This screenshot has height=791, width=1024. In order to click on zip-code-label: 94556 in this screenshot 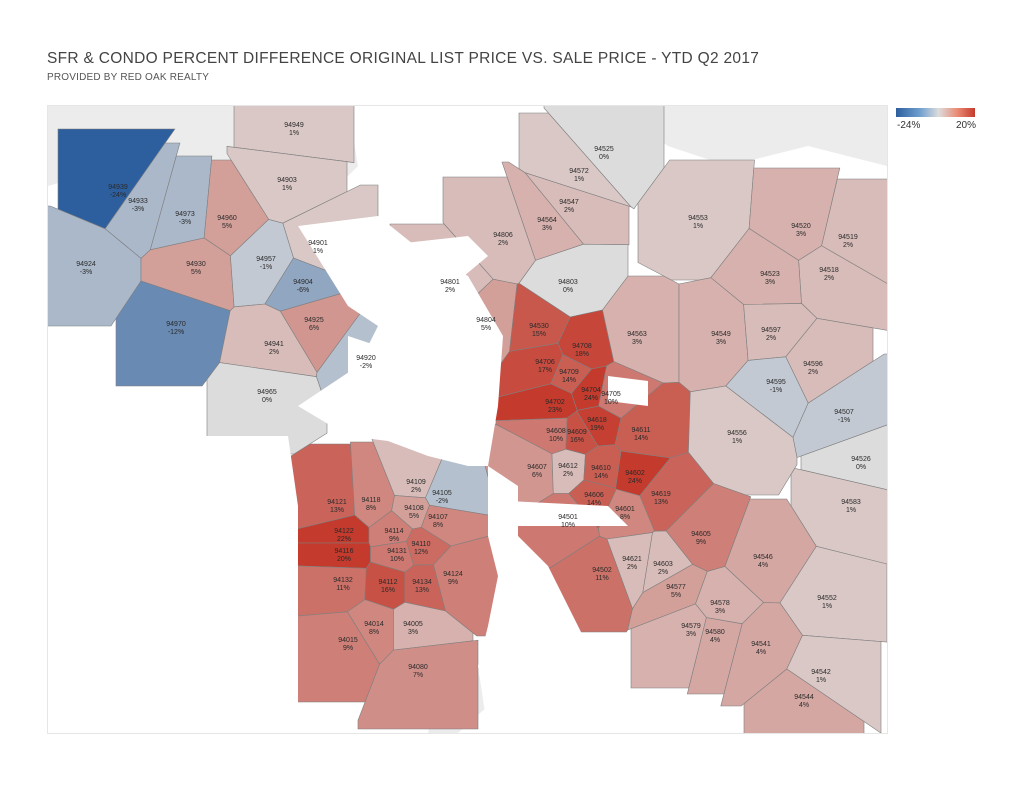, I will do `click(737, 433)`.